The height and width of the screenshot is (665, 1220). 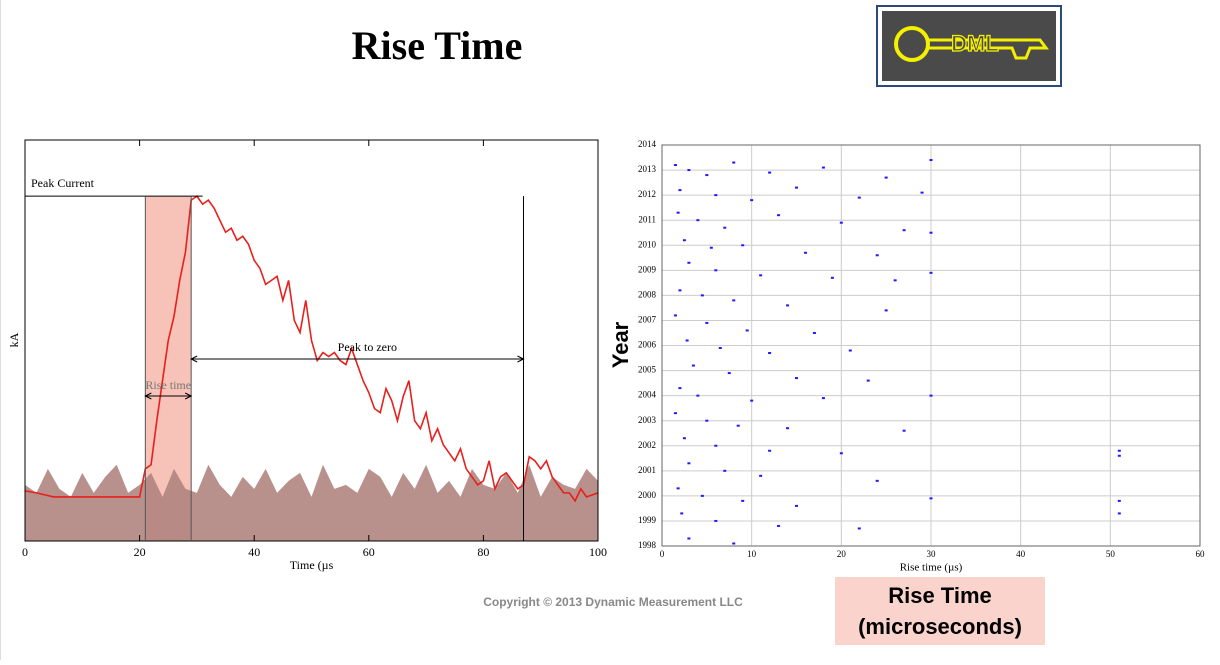 I want to click on y-tick-label: 2009, so click(x=647, y=269).